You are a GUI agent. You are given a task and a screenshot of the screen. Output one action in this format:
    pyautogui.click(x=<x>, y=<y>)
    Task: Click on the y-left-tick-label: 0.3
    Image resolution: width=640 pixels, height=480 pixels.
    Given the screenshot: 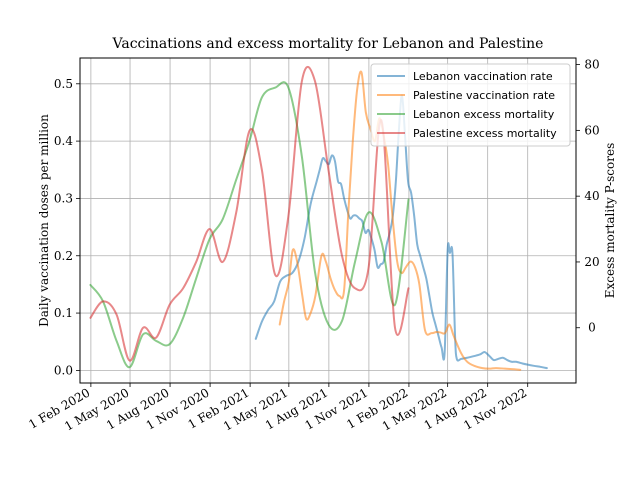 What is the action you would take?
    pyautogui.click(x=63, y=198)
    